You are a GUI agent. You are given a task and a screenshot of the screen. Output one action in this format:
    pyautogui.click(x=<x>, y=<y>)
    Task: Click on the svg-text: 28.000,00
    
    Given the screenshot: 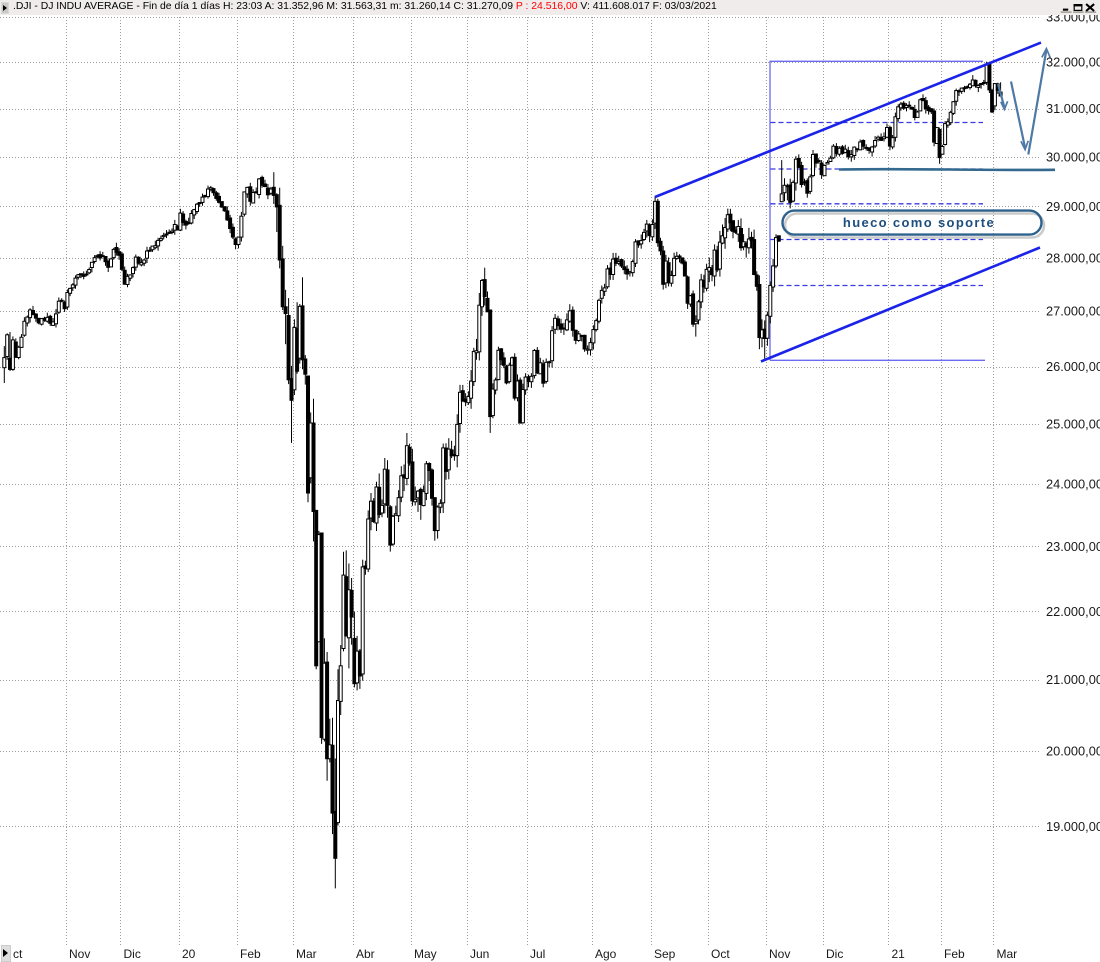 What is the action you would take?
    pyautogui.click(x=1073, y=257)
    